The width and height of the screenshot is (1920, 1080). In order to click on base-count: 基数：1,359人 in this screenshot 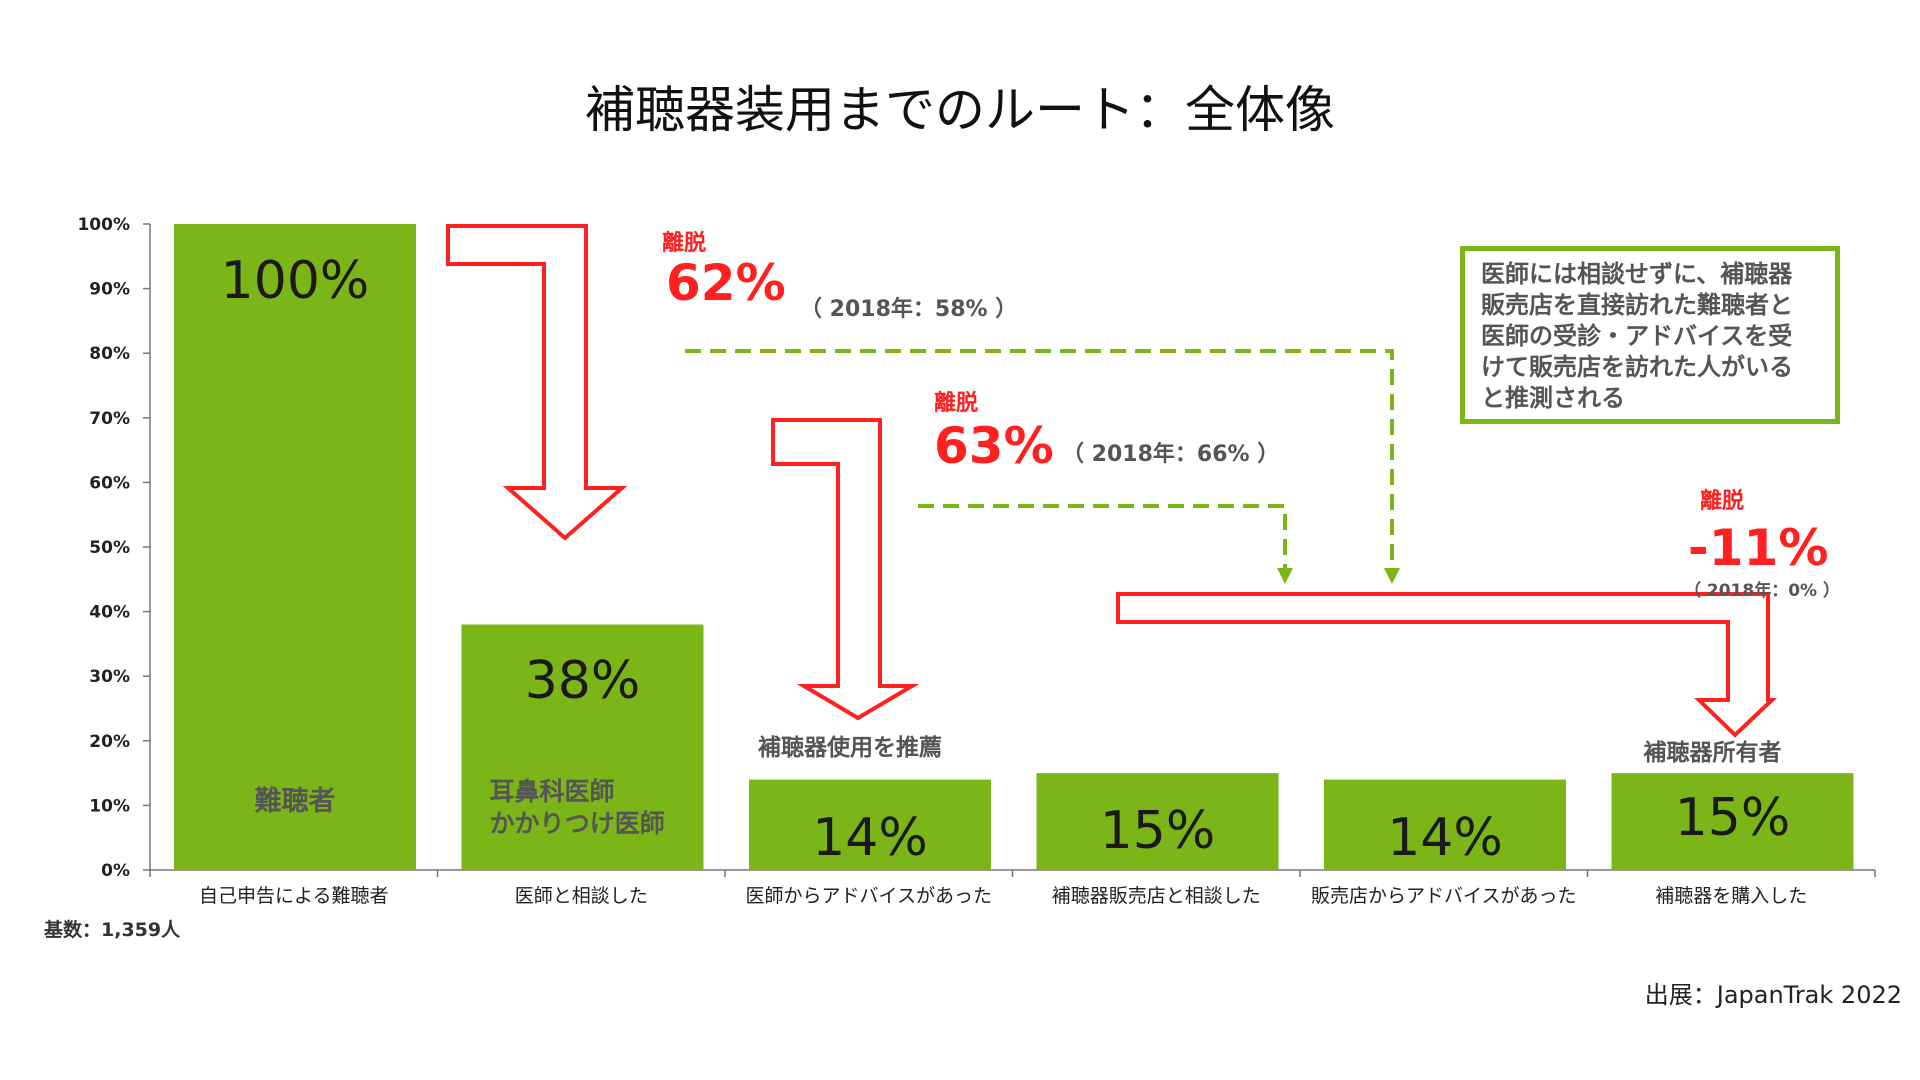, I will do `click(112, 930)`.